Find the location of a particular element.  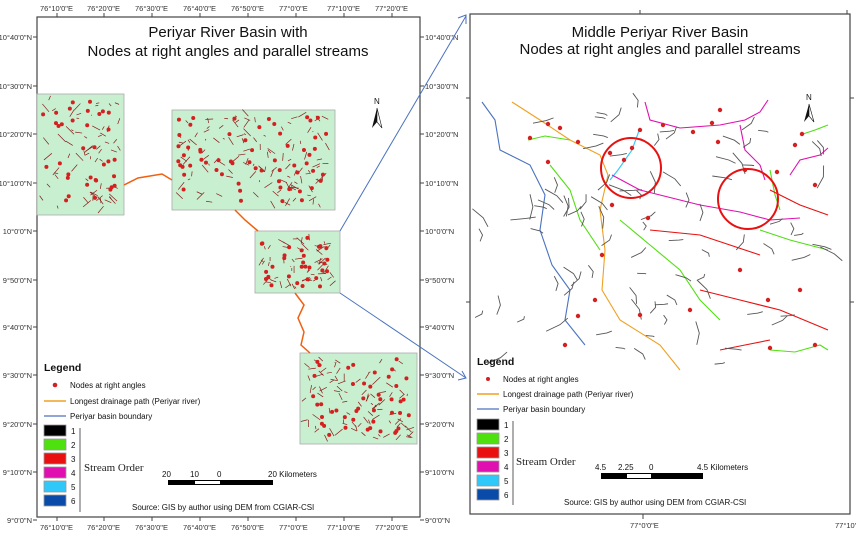

lat-tick-label: 9°40'0"N is located at coordinates (439, 327).